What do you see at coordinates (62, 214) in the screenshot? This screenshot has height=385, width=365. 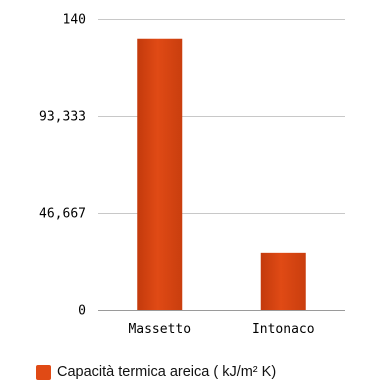 I see `y-tick-label: 46,667` at bounding box center [62, 214].